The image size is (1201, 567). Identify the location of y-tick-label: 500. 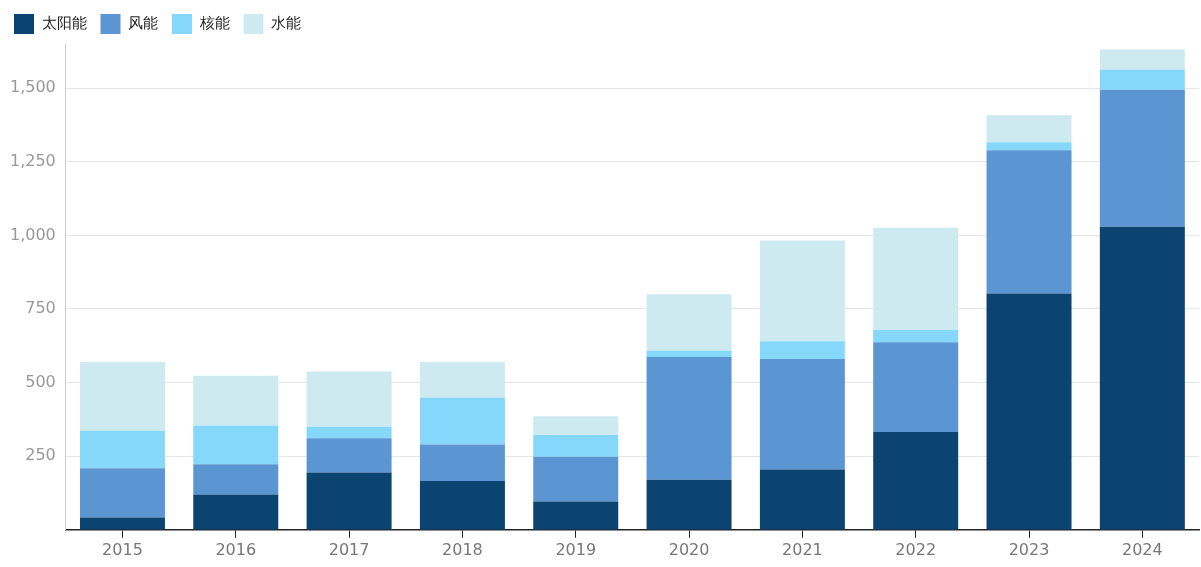
(40, 381).